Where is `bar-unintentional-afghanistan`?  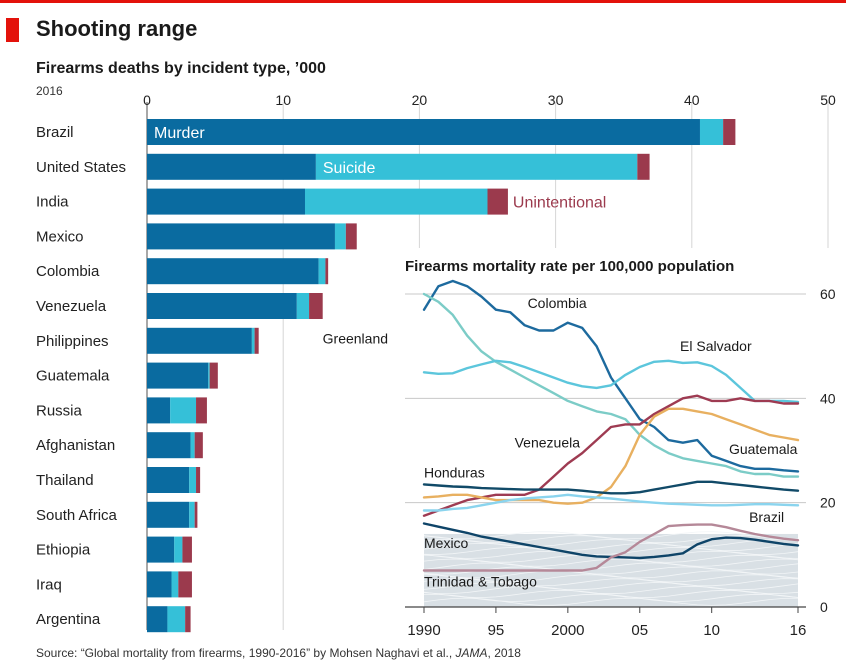
bar-unintentional-afghanistan is located at coordinates (198, 445).